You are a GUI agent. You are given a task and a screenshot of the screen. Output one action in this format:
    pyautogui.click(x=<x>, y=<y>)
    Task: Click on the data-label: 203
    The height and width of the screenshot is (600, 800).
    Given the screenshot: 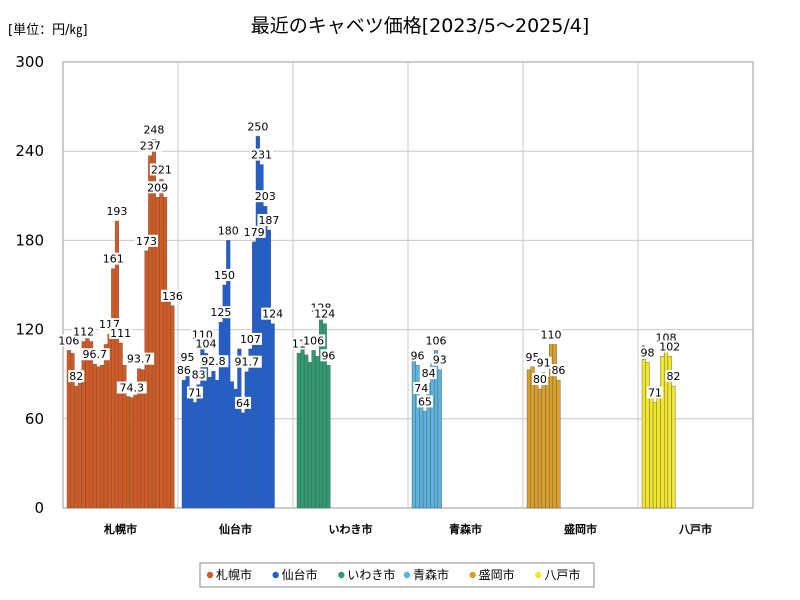 What is the action you would take?
    pyautogui.click(x=265, y=196)
    